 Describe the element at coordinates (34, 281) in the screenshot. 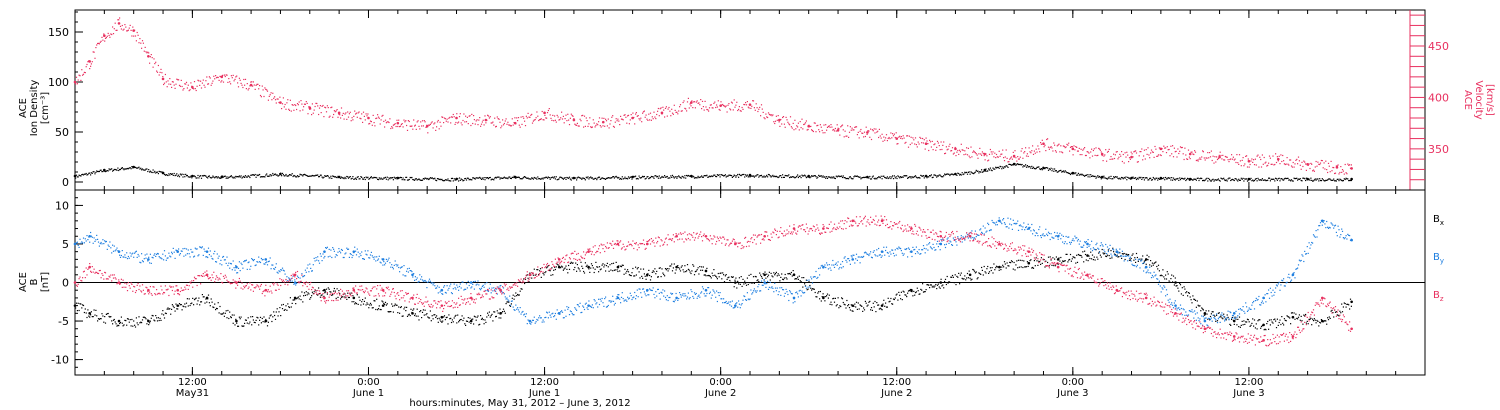

I see `bfield-axis-label-line2: B` at that location.